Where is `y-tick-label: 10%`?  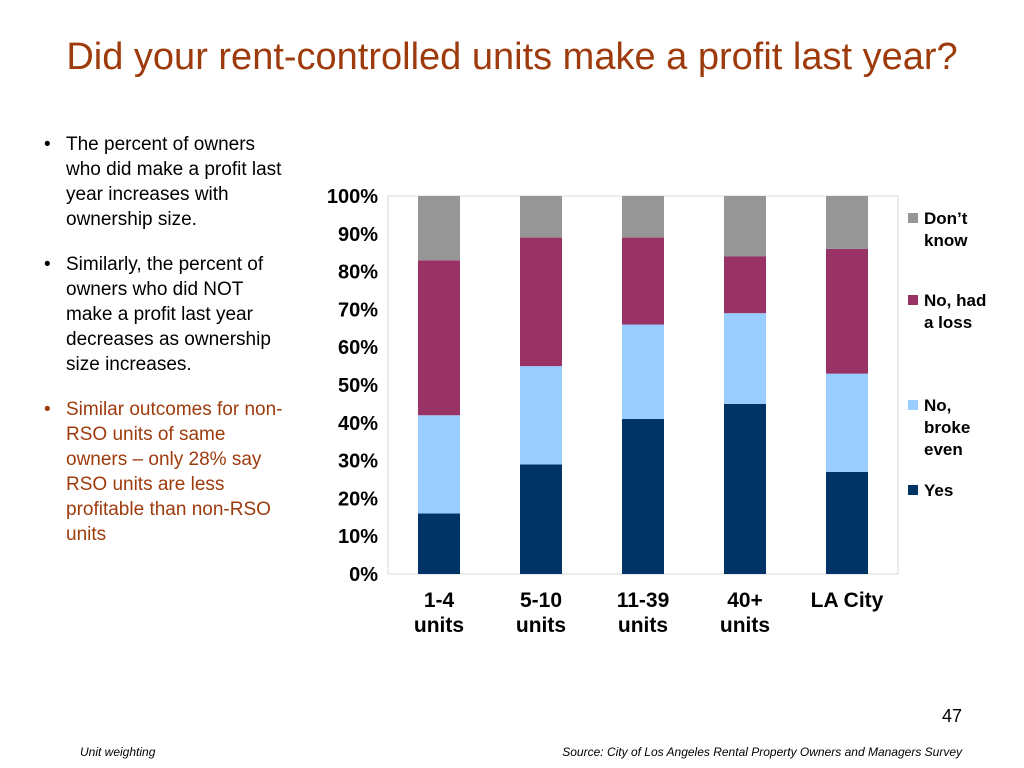 y-tick-label: 10% is located at coordinates (358, 537).